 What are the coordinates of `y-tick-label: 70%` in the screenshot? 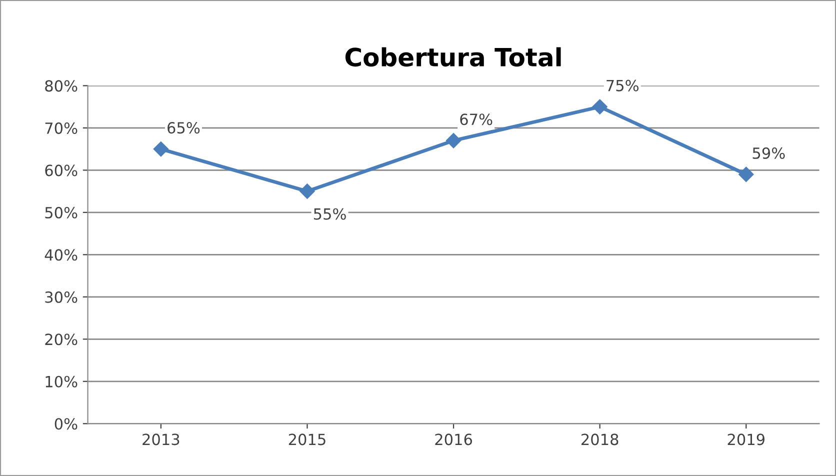 It's located at (61, 128).